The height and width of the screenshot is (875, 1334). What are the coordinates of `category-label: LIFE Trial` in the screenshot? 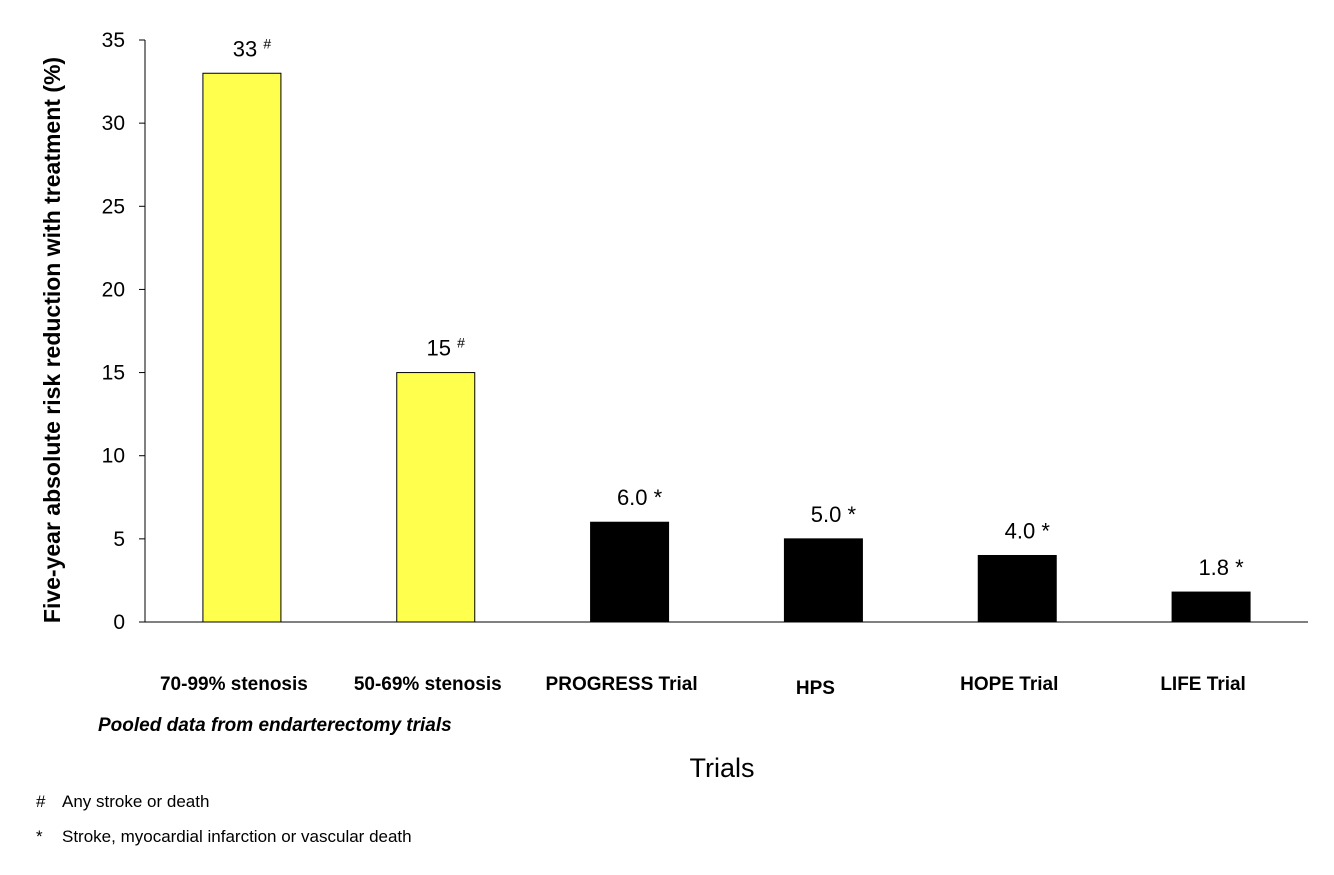 It's located at (1203, 684).